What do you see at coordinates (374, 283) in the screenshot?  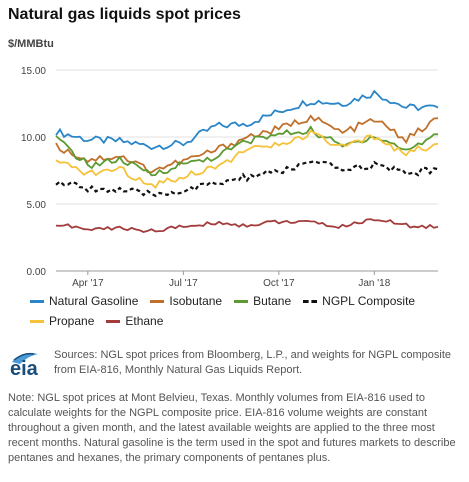 I see `x-tick-label: Jan '18` at bounding box center [374, 283].